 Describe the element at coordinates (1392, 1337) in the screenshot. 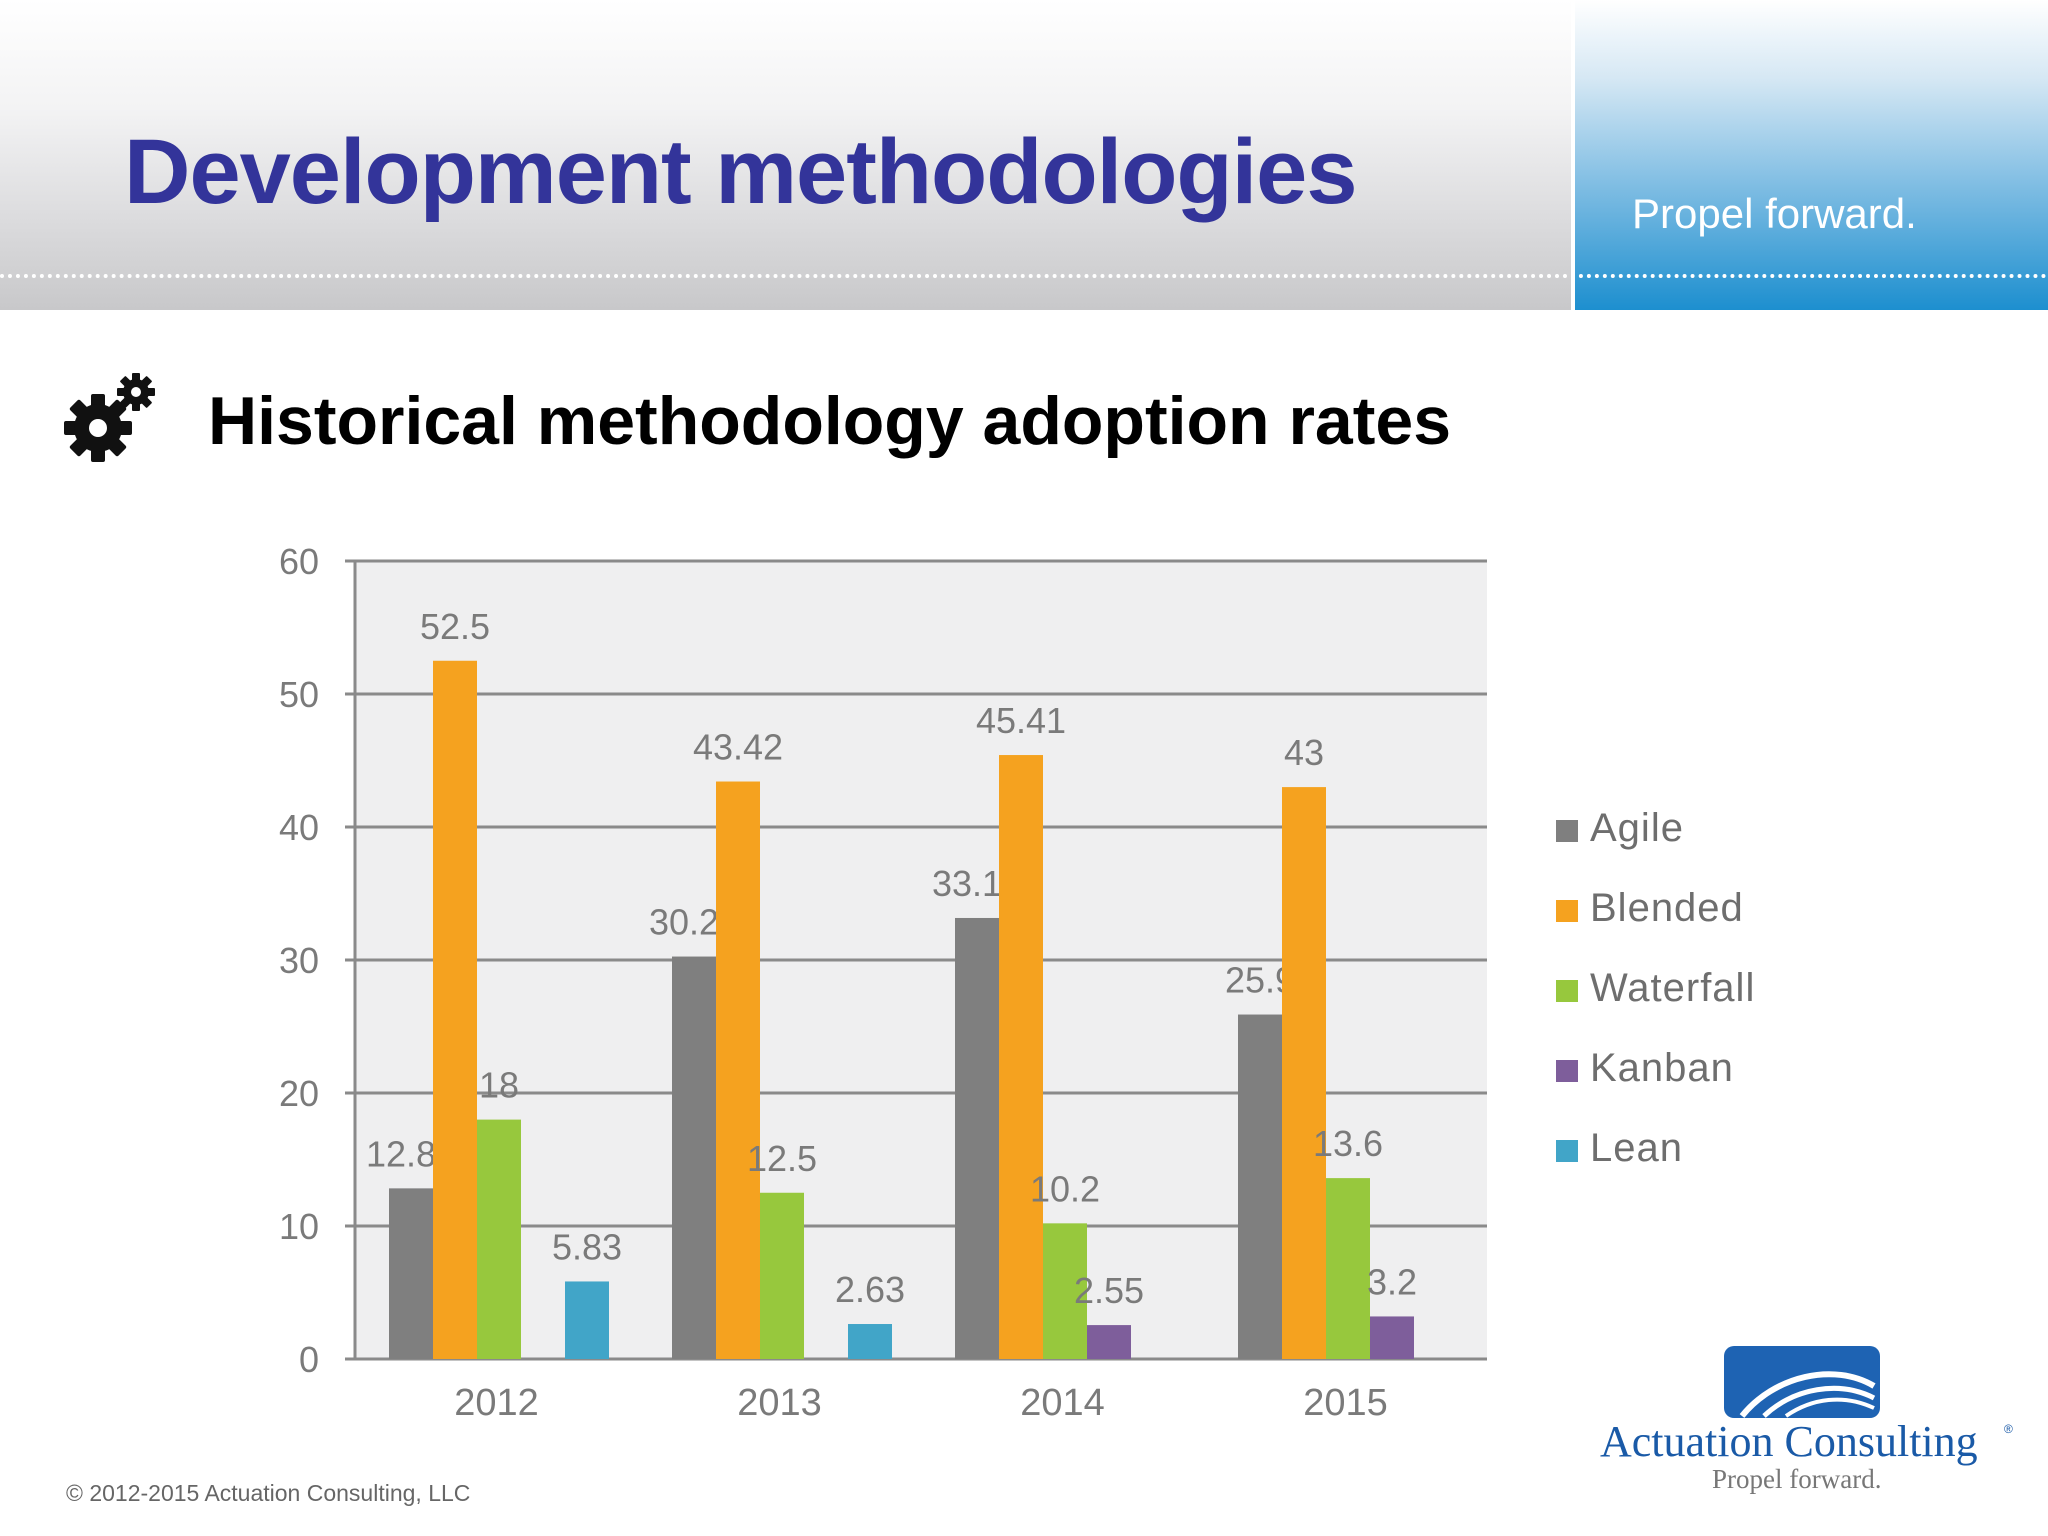

I see `bar-kanban-2015` at that location.